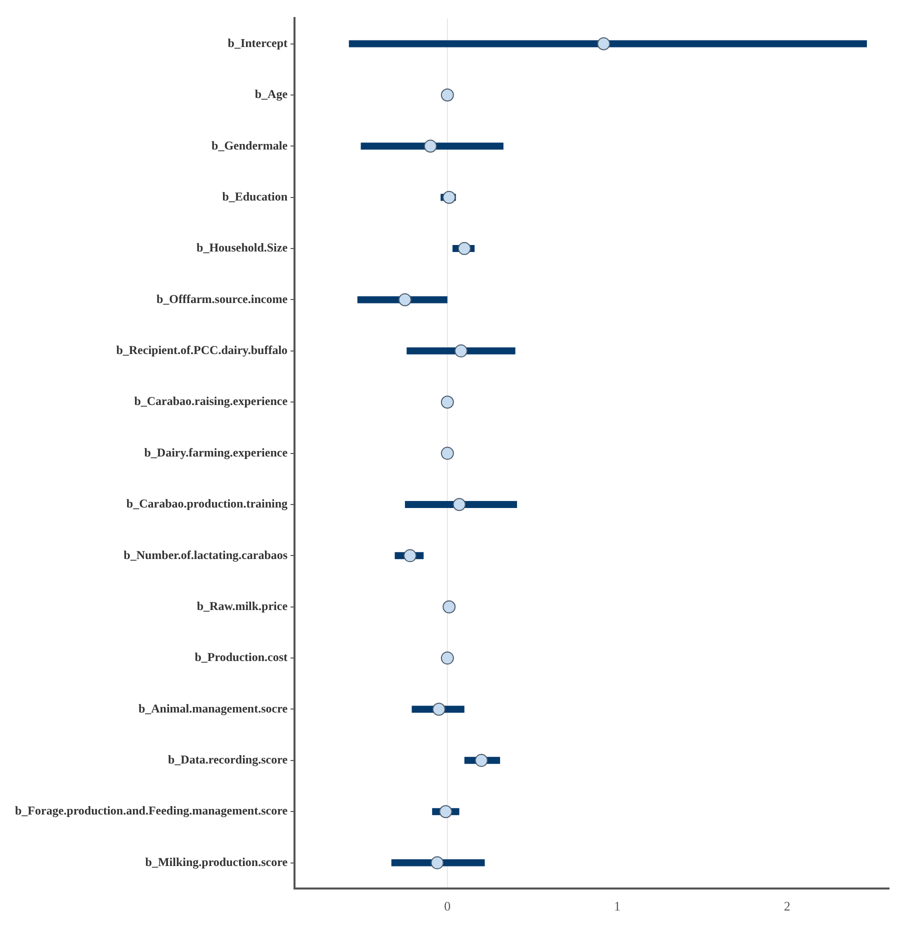  Describe the element at coordinates (250, 145) in the screenshot. I see `y-tick-label: b_Gendermale` at that location.